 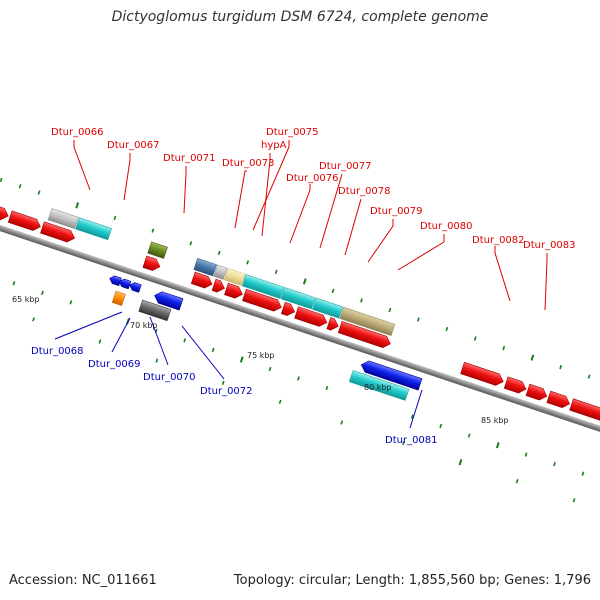 I want to click on scale-label: 80 kbp, so click(x=378, y=387).